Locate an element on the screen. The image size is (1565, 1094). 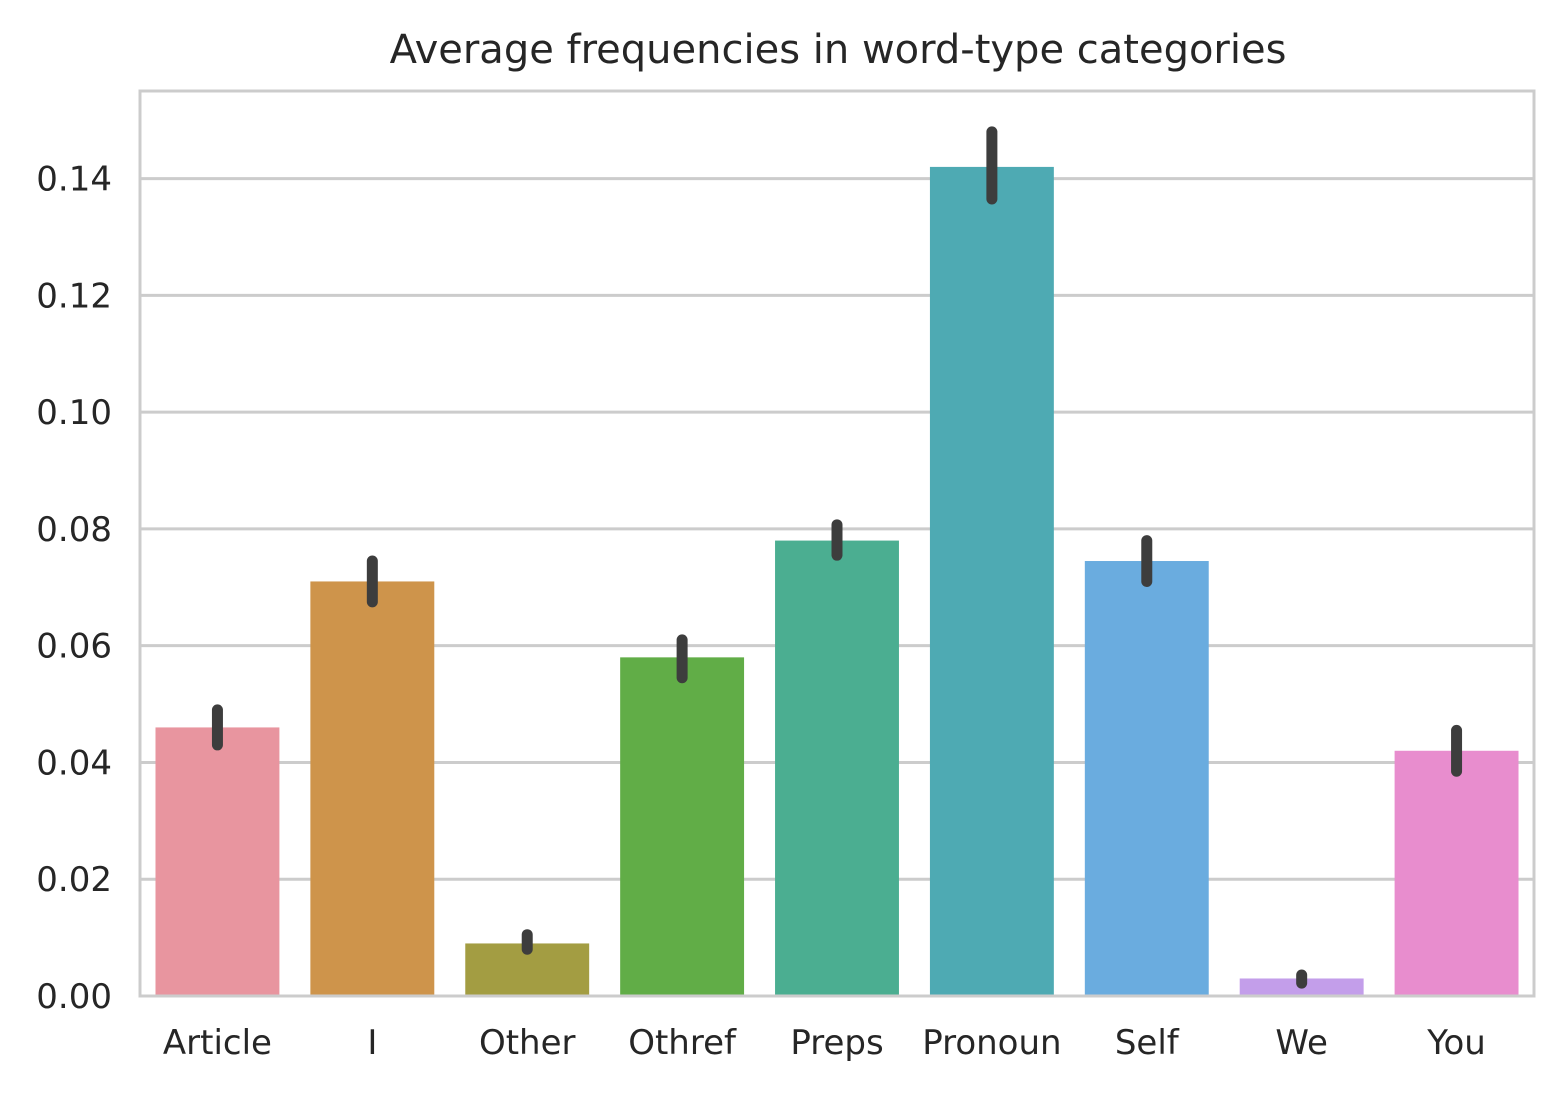
y-axis-ticks: 0.00 0.02 0.04 0.06 0.08 0.10 0.12 0.14 is located at coordinates (74, 588).